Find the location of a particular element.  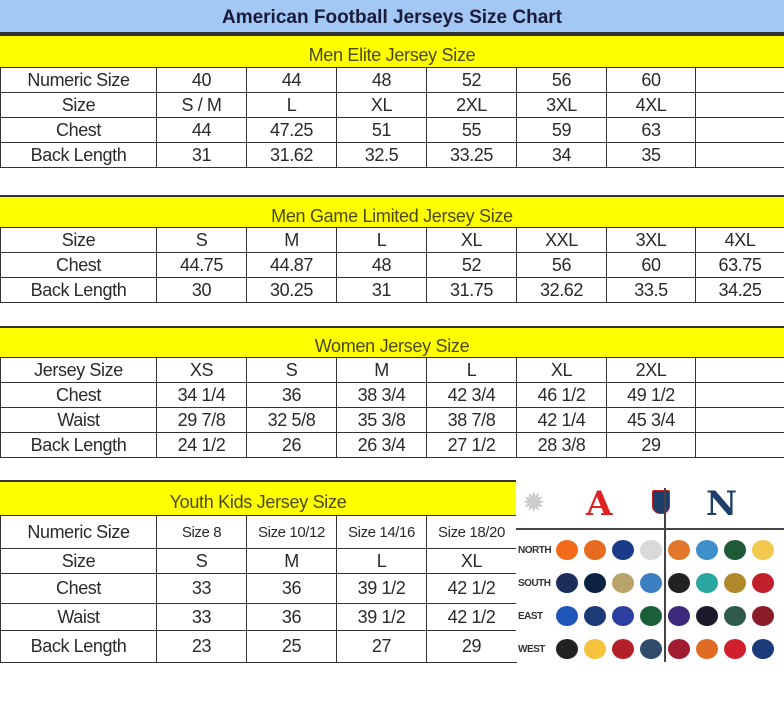

division-label: NORTH is located at coordinates (535, 550).